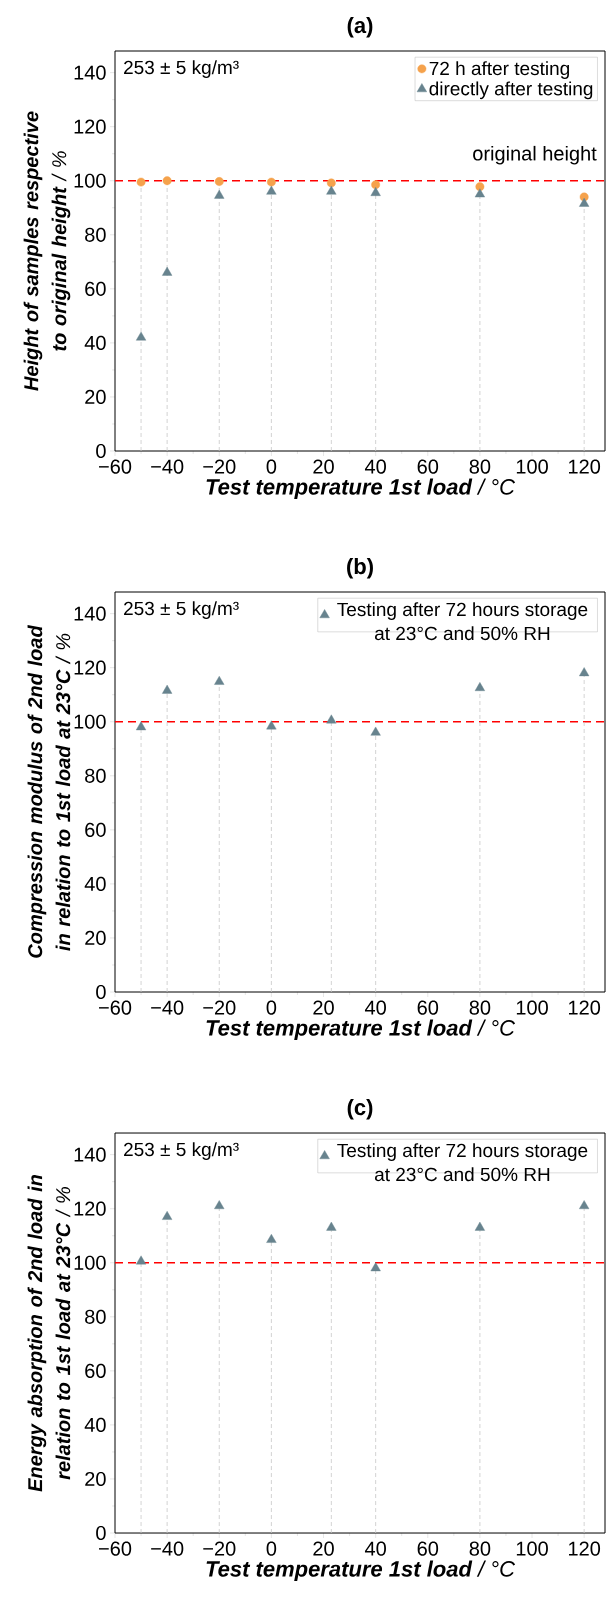 The height and width of the screenshot is (1599, 609). Describe the element at coordinates (535, 155) in the screenshot. I see `ref-line-label: original height` at that location.